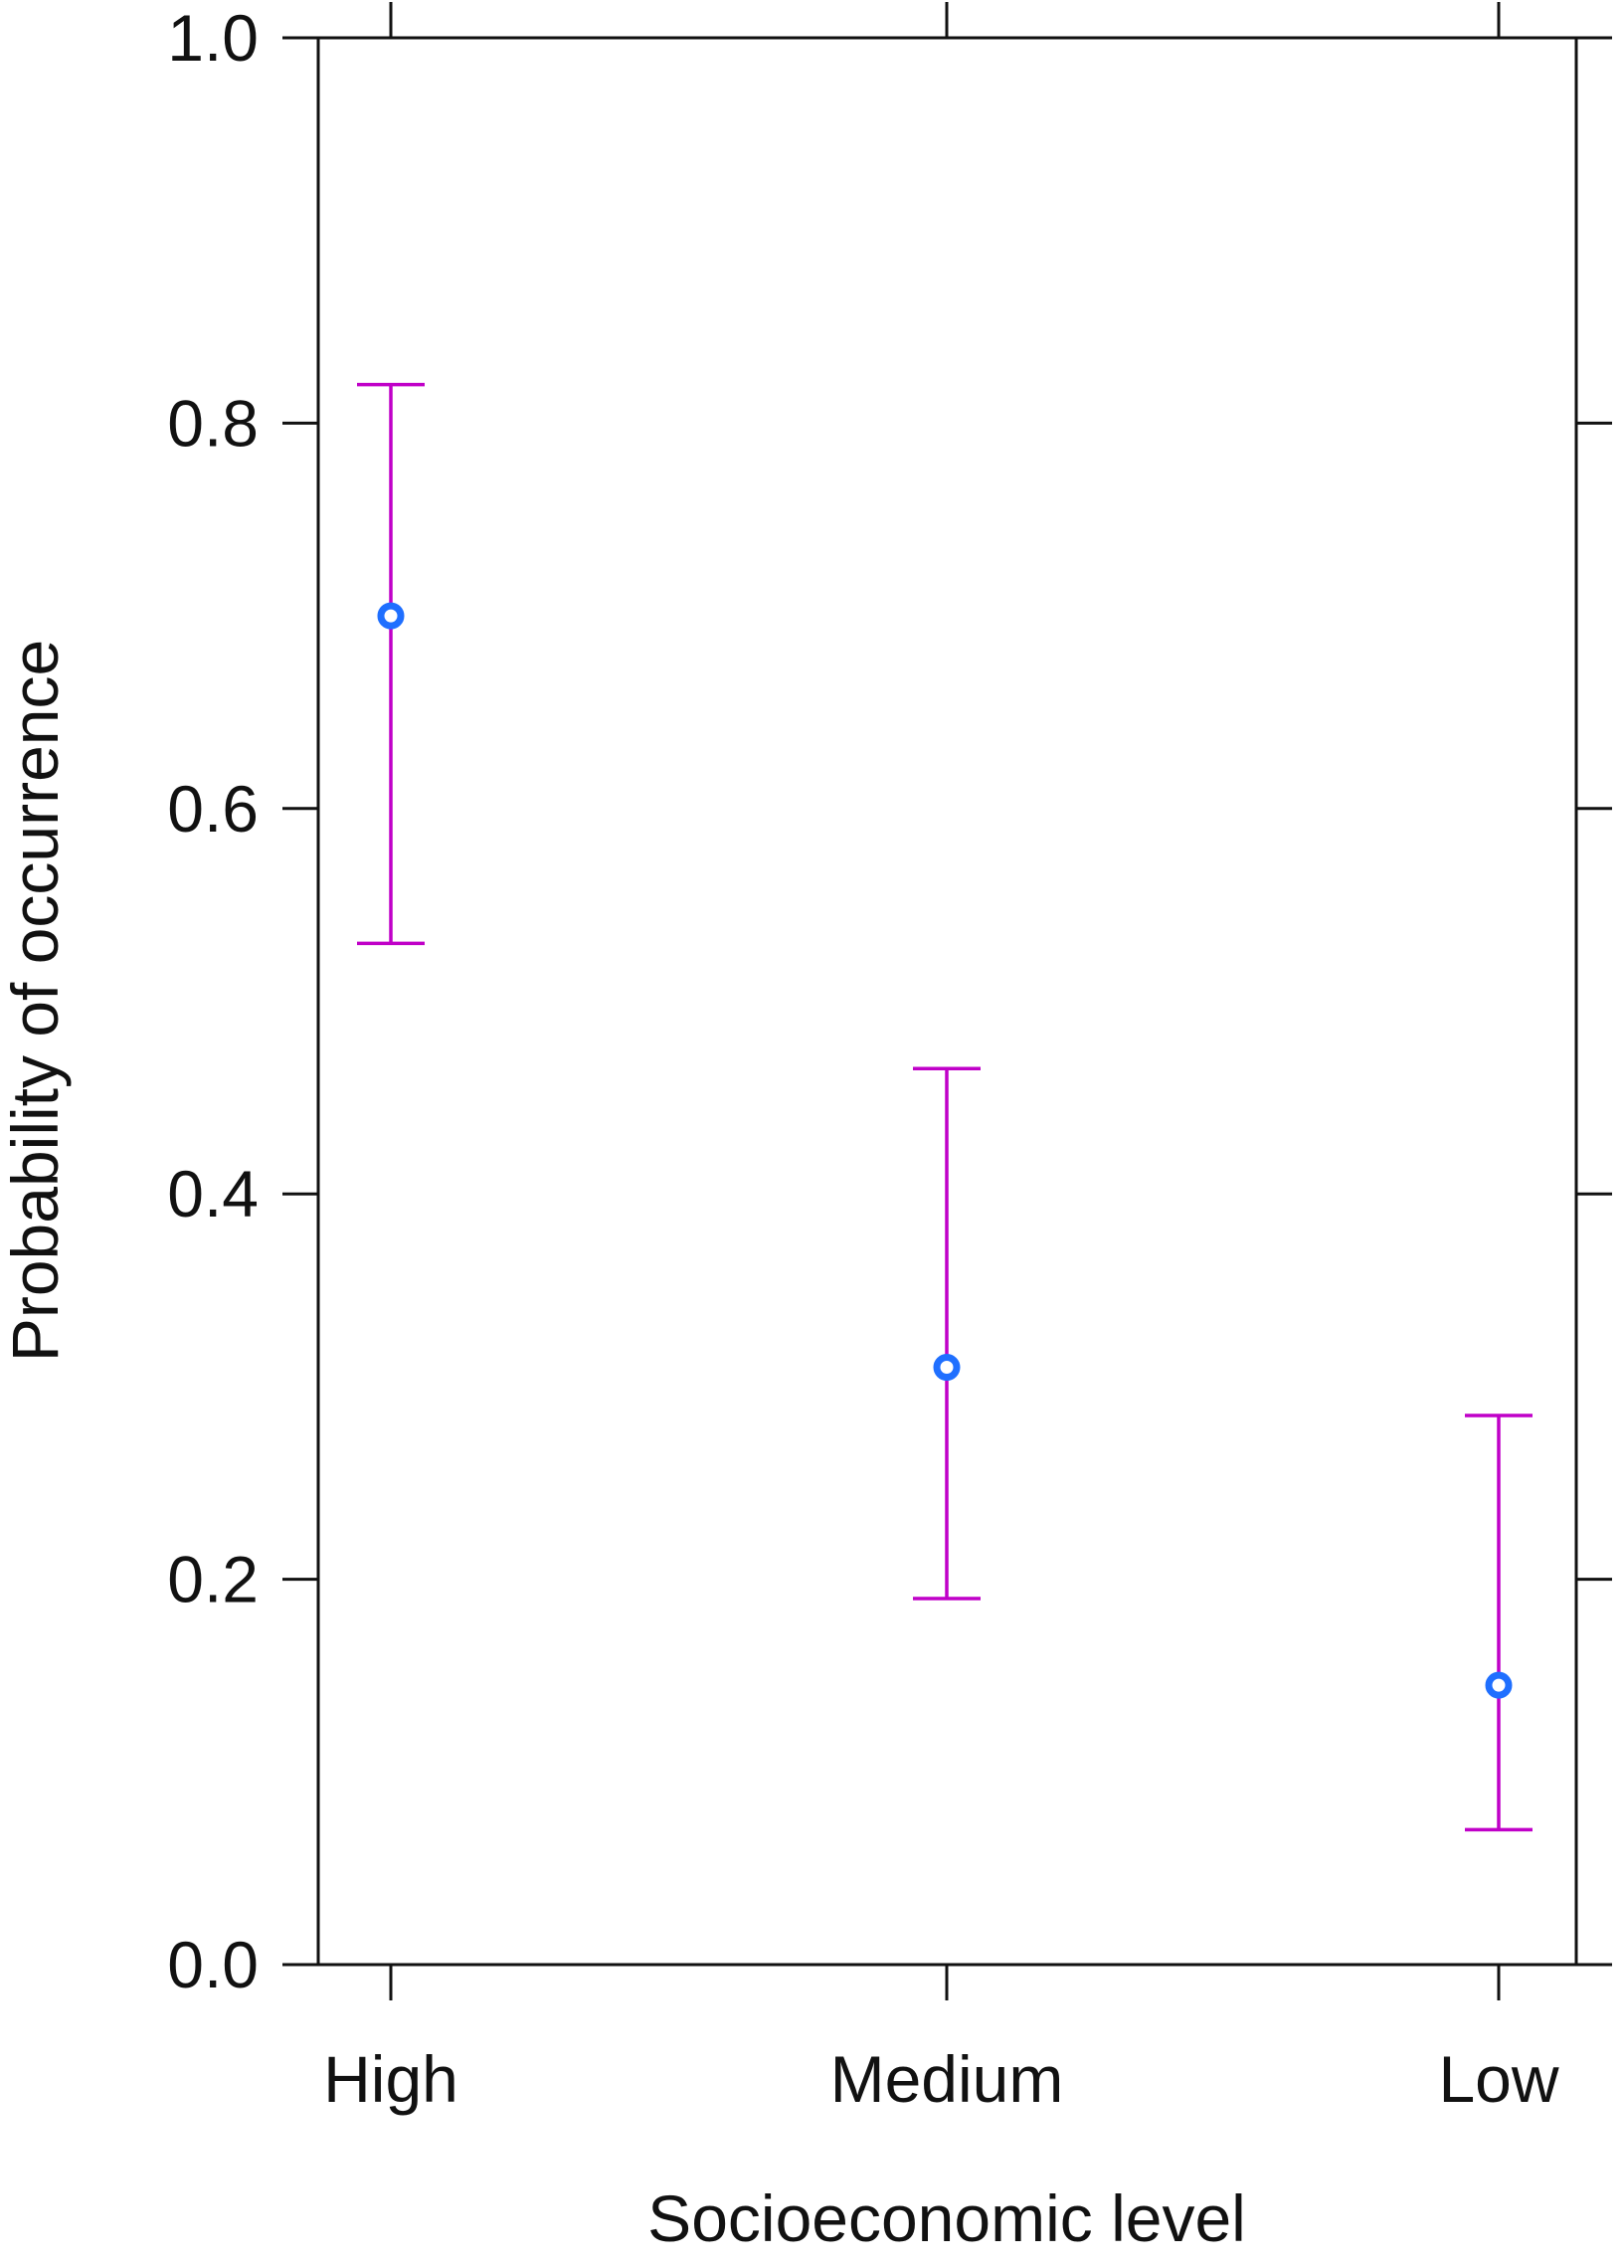 This screenshot has height=2268, width=1624. Describe the element at coordinates (213, 809) in the screenshot. I see `y-tick-label: 0.6` at that location.